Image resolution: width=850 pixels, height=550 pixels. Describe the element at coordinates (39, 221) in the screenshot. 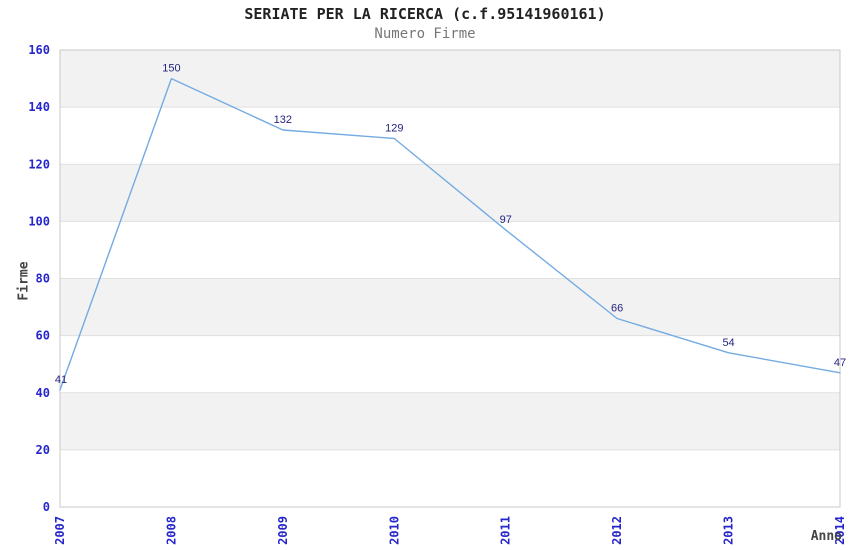

I see `y-tick-label: 100` at that location.